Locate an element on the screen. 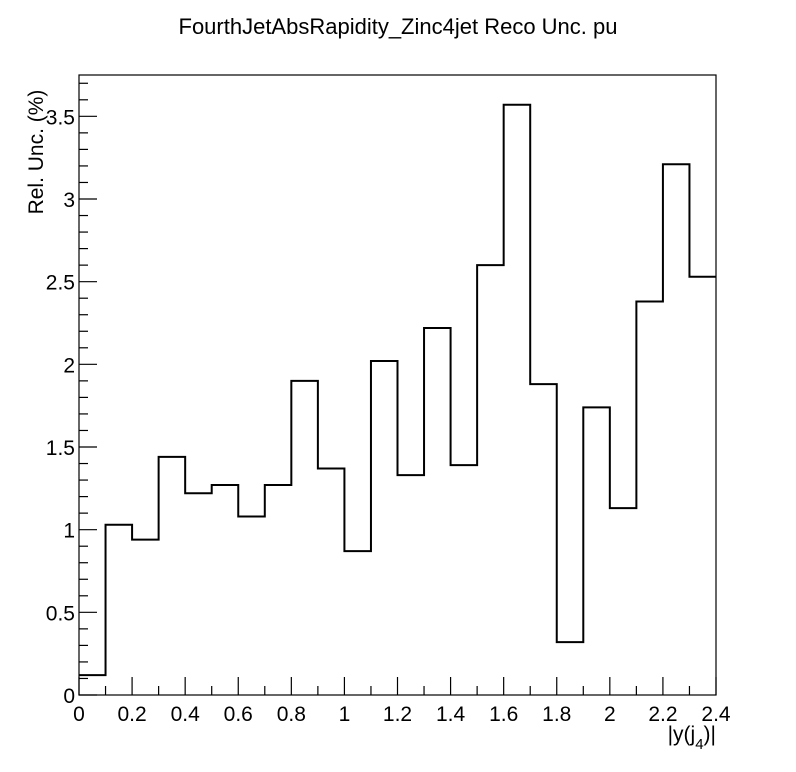 This screenshot has width=796, height=772. x-tick-label: 0.2 is located at coordinates (131, 714).